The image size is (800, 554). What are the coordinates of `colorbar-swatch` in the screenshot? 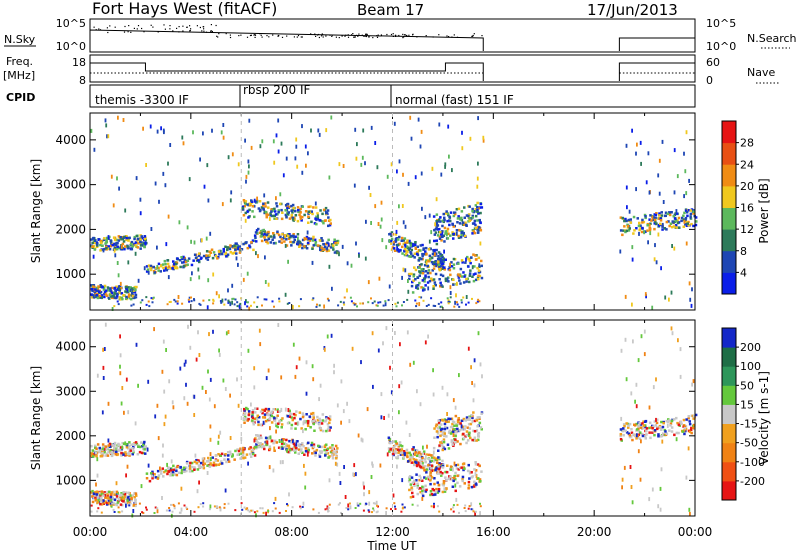 It's located at (729, 376).